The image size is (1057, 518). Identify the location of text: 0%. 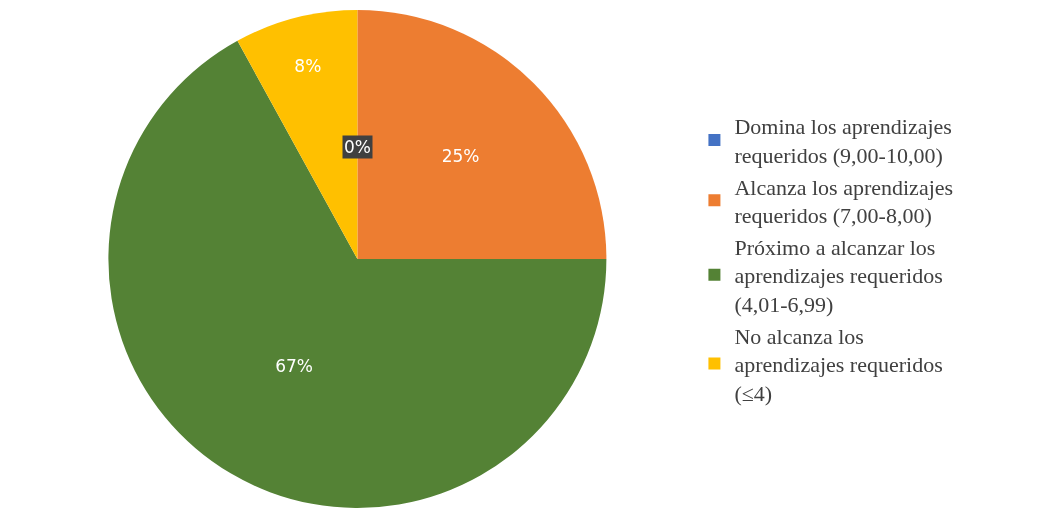
(357, 147).